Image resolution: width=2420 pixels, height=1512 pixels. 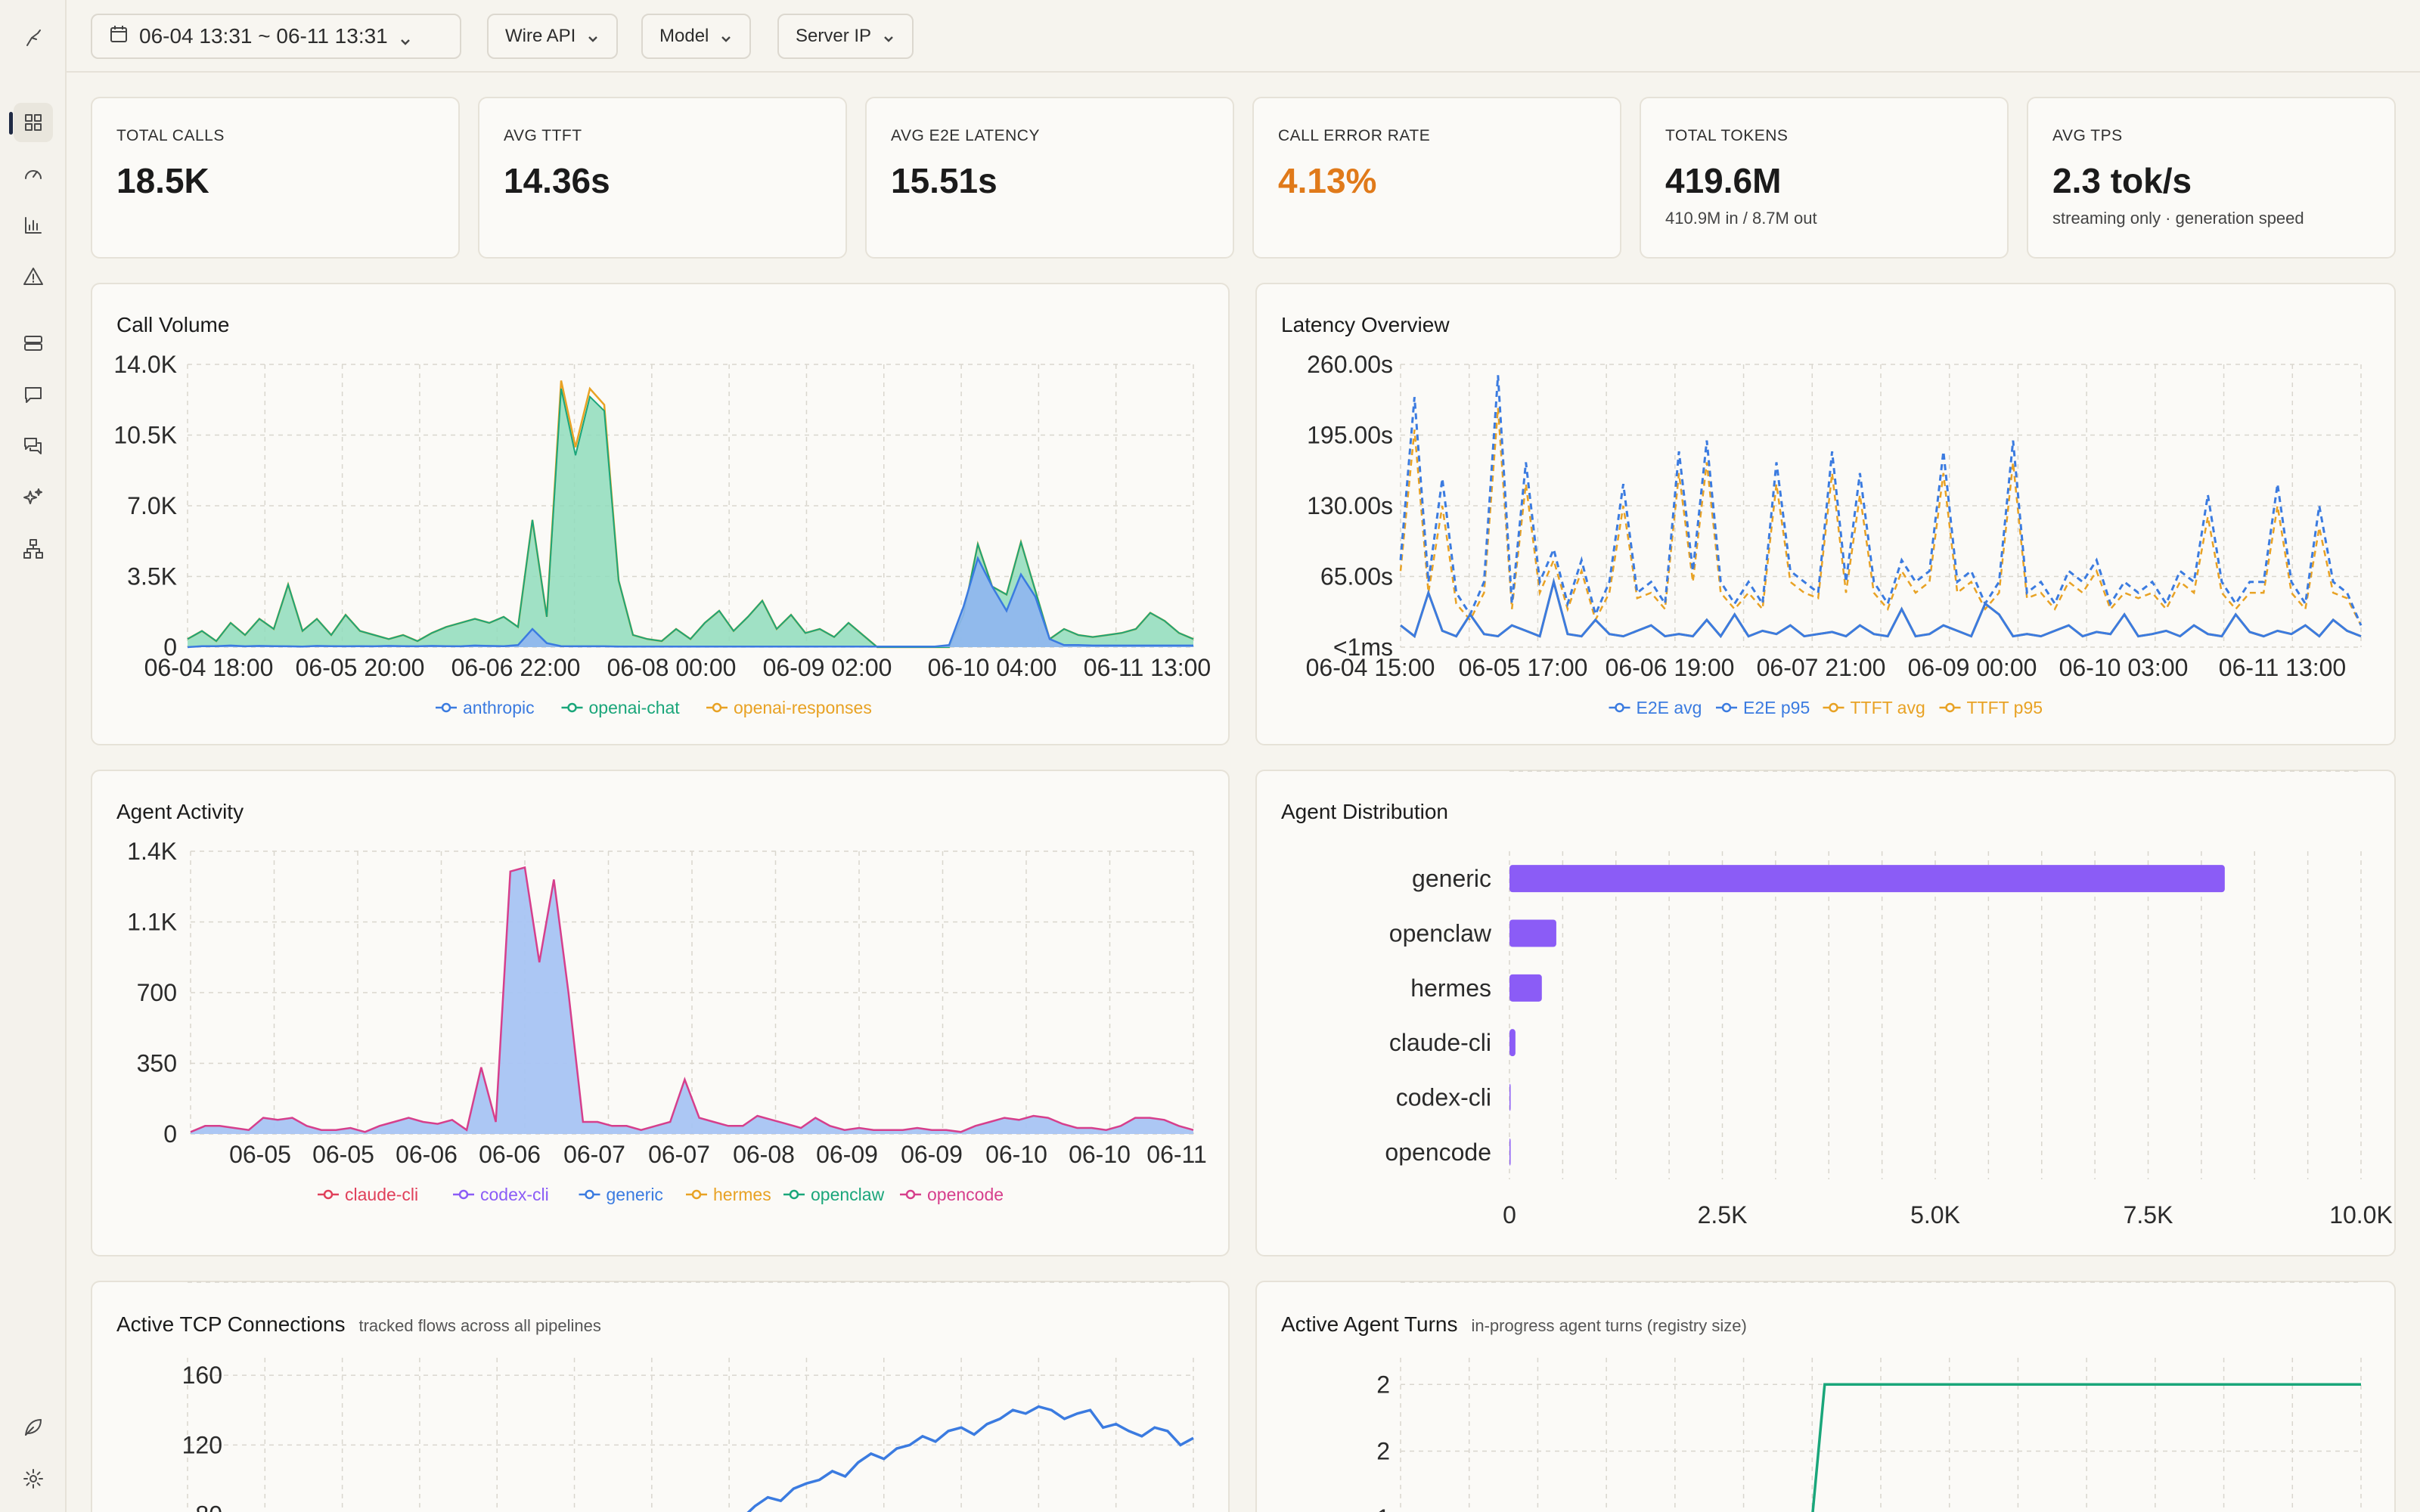 What do you see at coordinates (1365, 812) in the screenshot?
I see `panel-title: Agent Distribution` at bounding box center [1365, 812].